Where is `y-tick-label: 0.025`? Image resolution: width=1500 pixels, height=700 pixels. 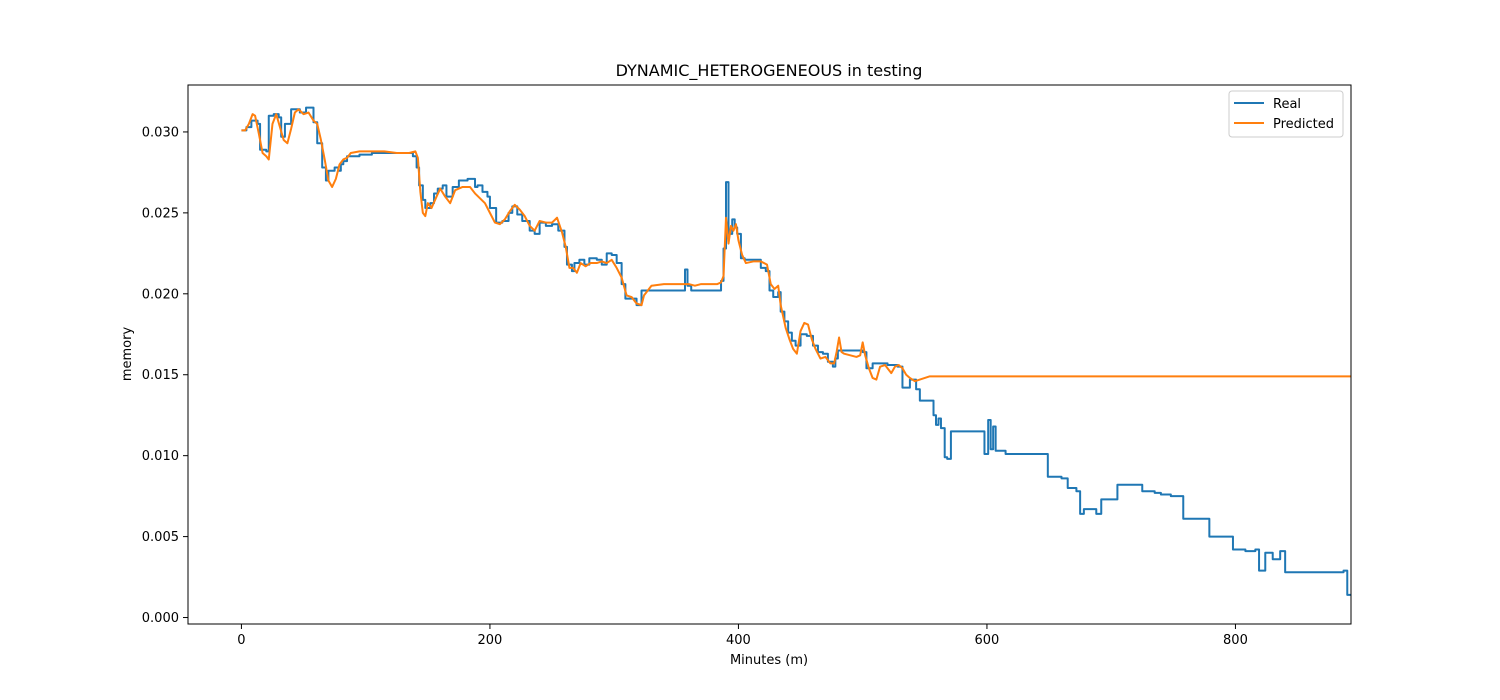
y-tick-label: 0.025 is located at coordinates (160, 213).